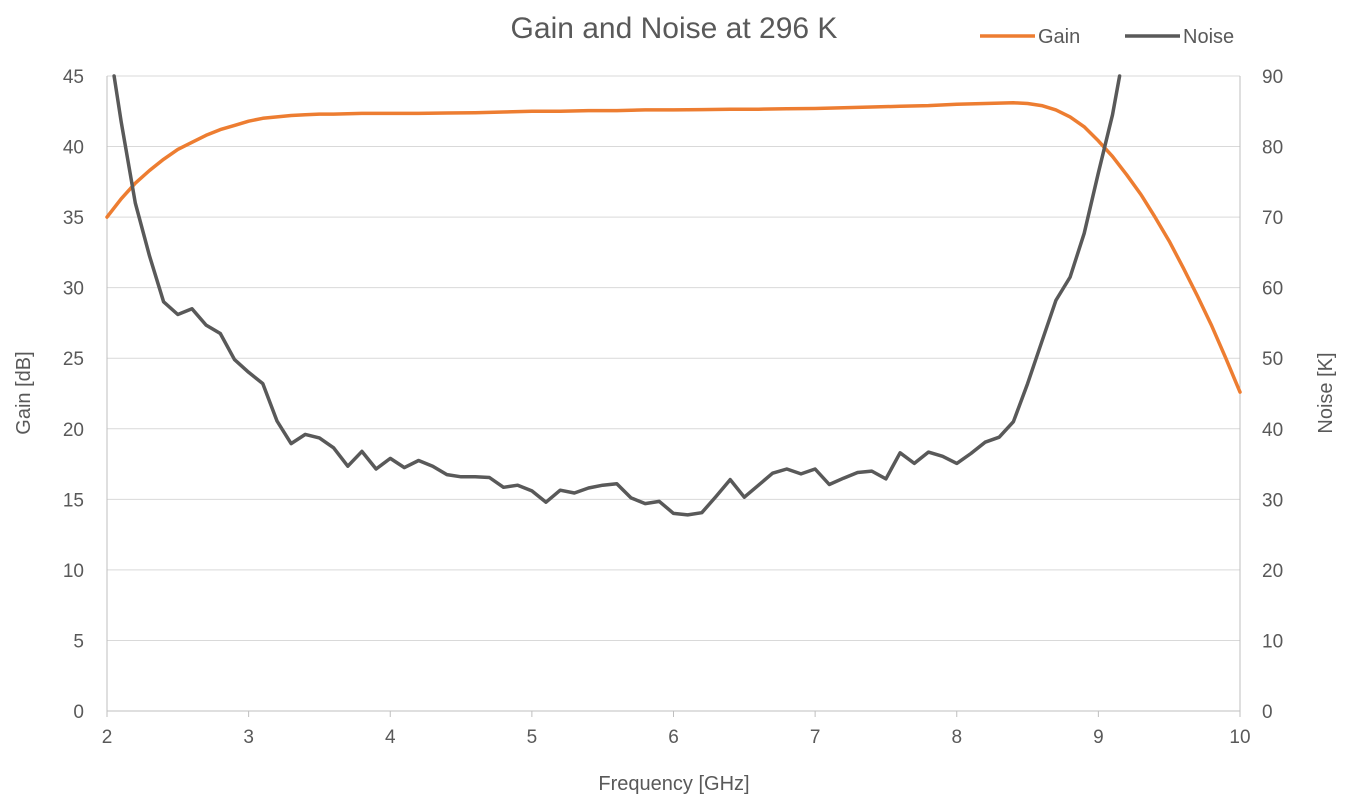 Image resolution: width=1352 pixels, height=799 pixels. I want to click on y-left-tick-label-0: 0, so click(78, 712).